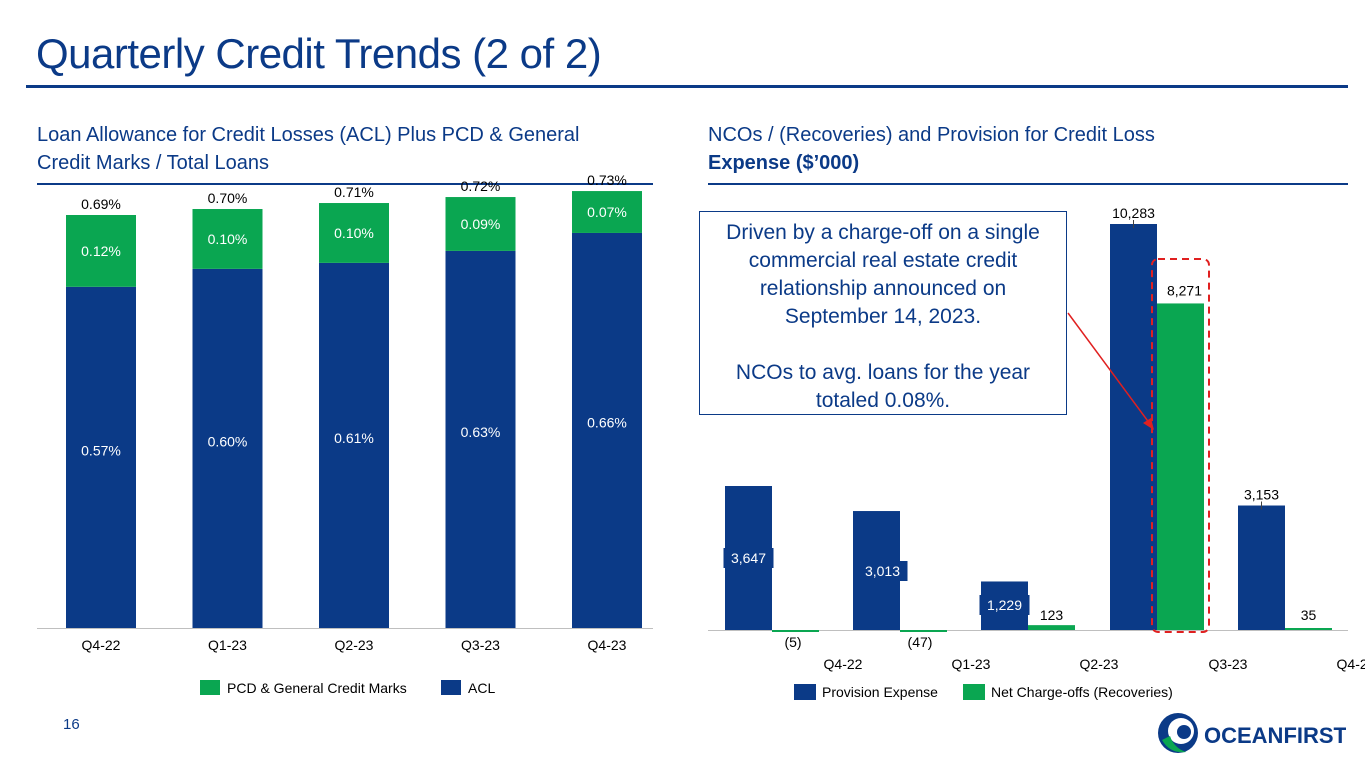 This screenshot has height=768, width=1365. What do you see at coordinates (481, 688) in the screenshot?
I see `legend-label-acl: ACL` at bounding box center [481, 688].